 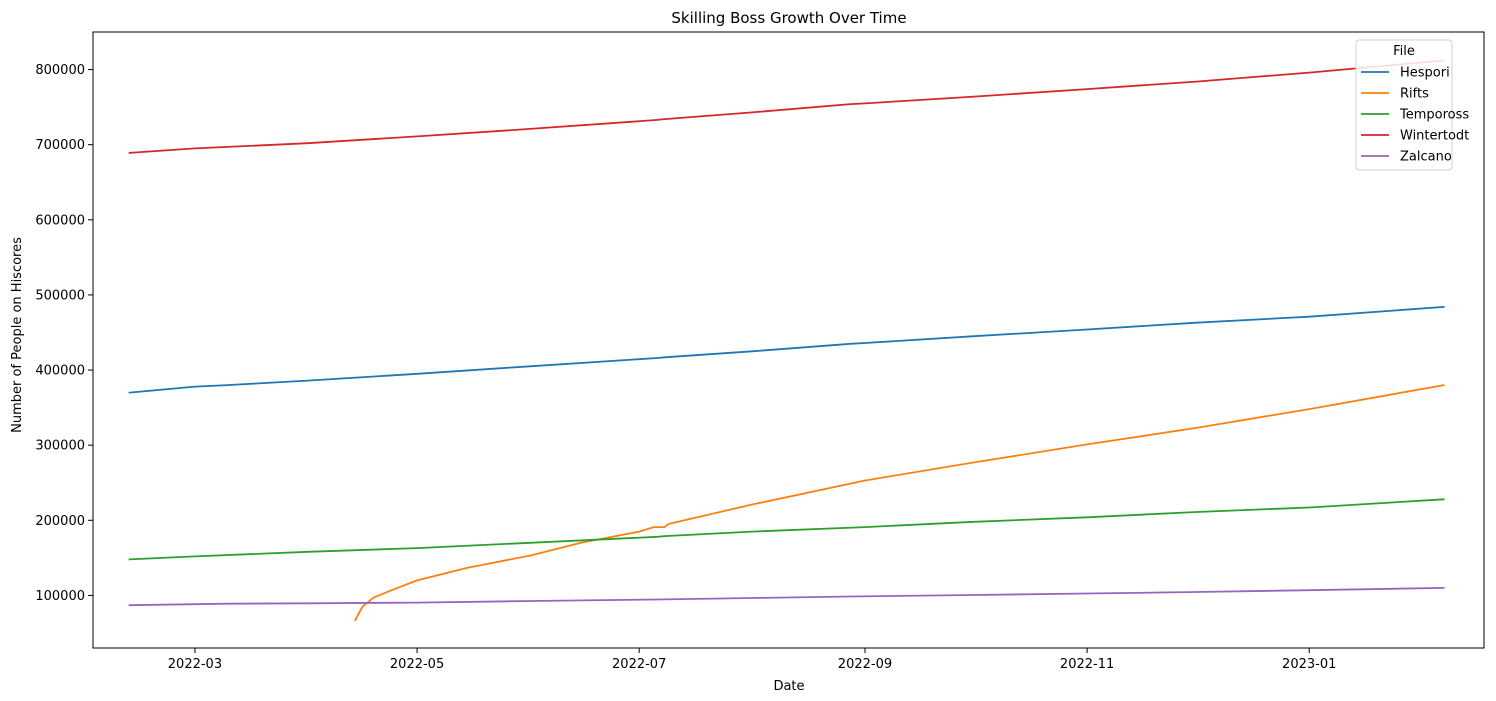 What do you see at coordinates (60, 596) in the screenshot?
I see `y-tick-label: 100000` at bounding box center [60, 596].